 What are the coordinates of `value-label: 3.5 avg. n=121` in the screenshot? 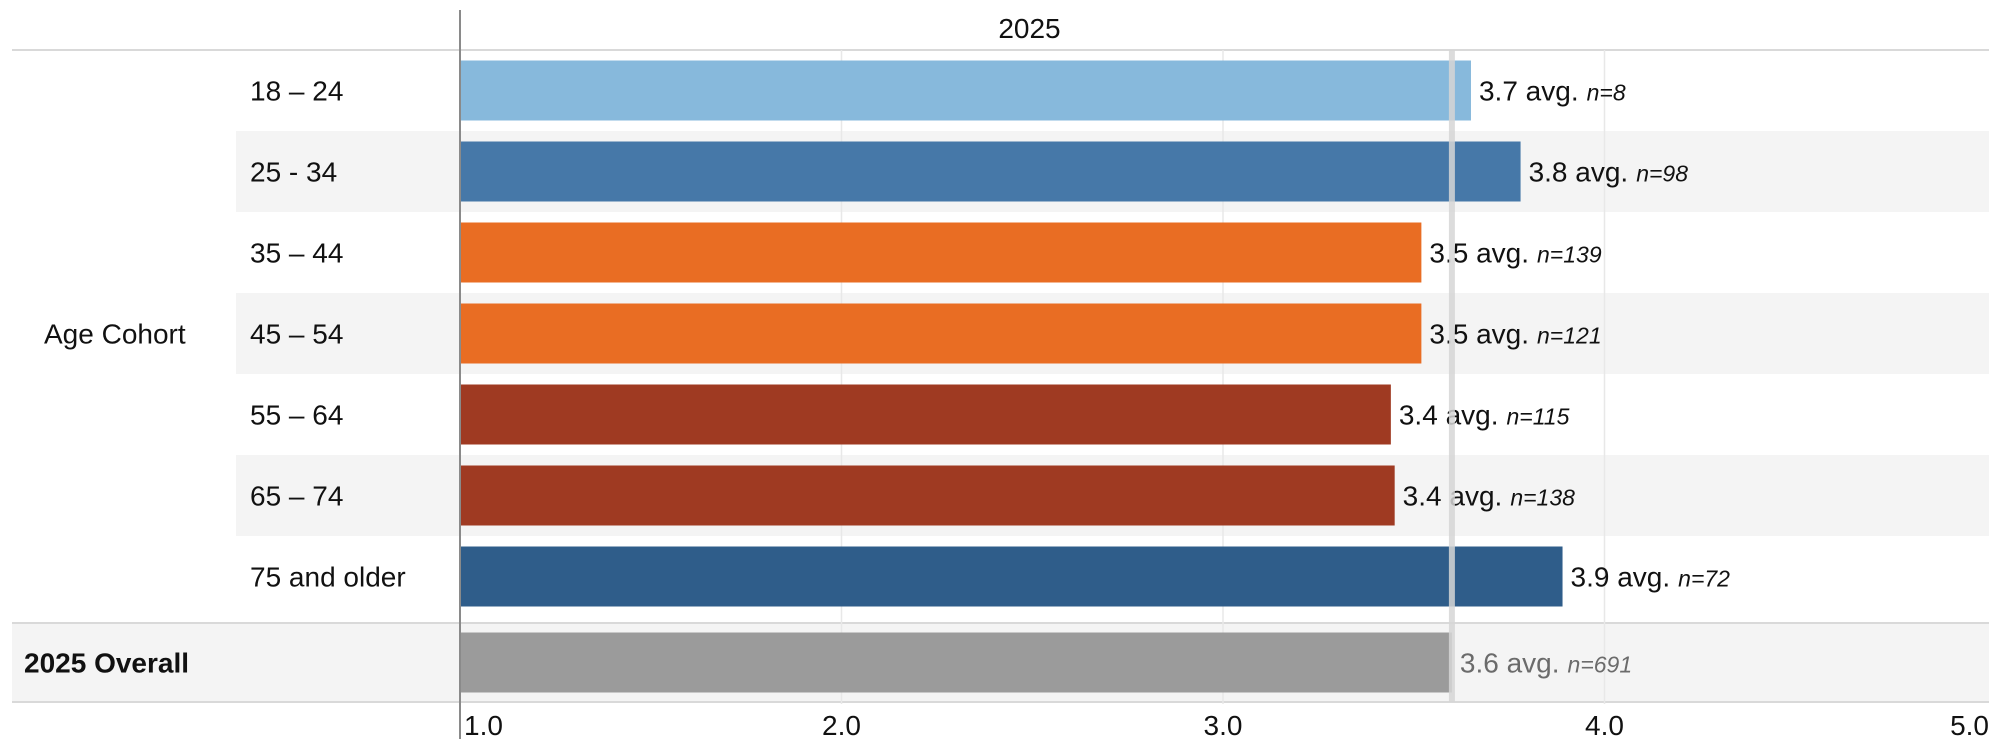 It's located at (1515, 334).